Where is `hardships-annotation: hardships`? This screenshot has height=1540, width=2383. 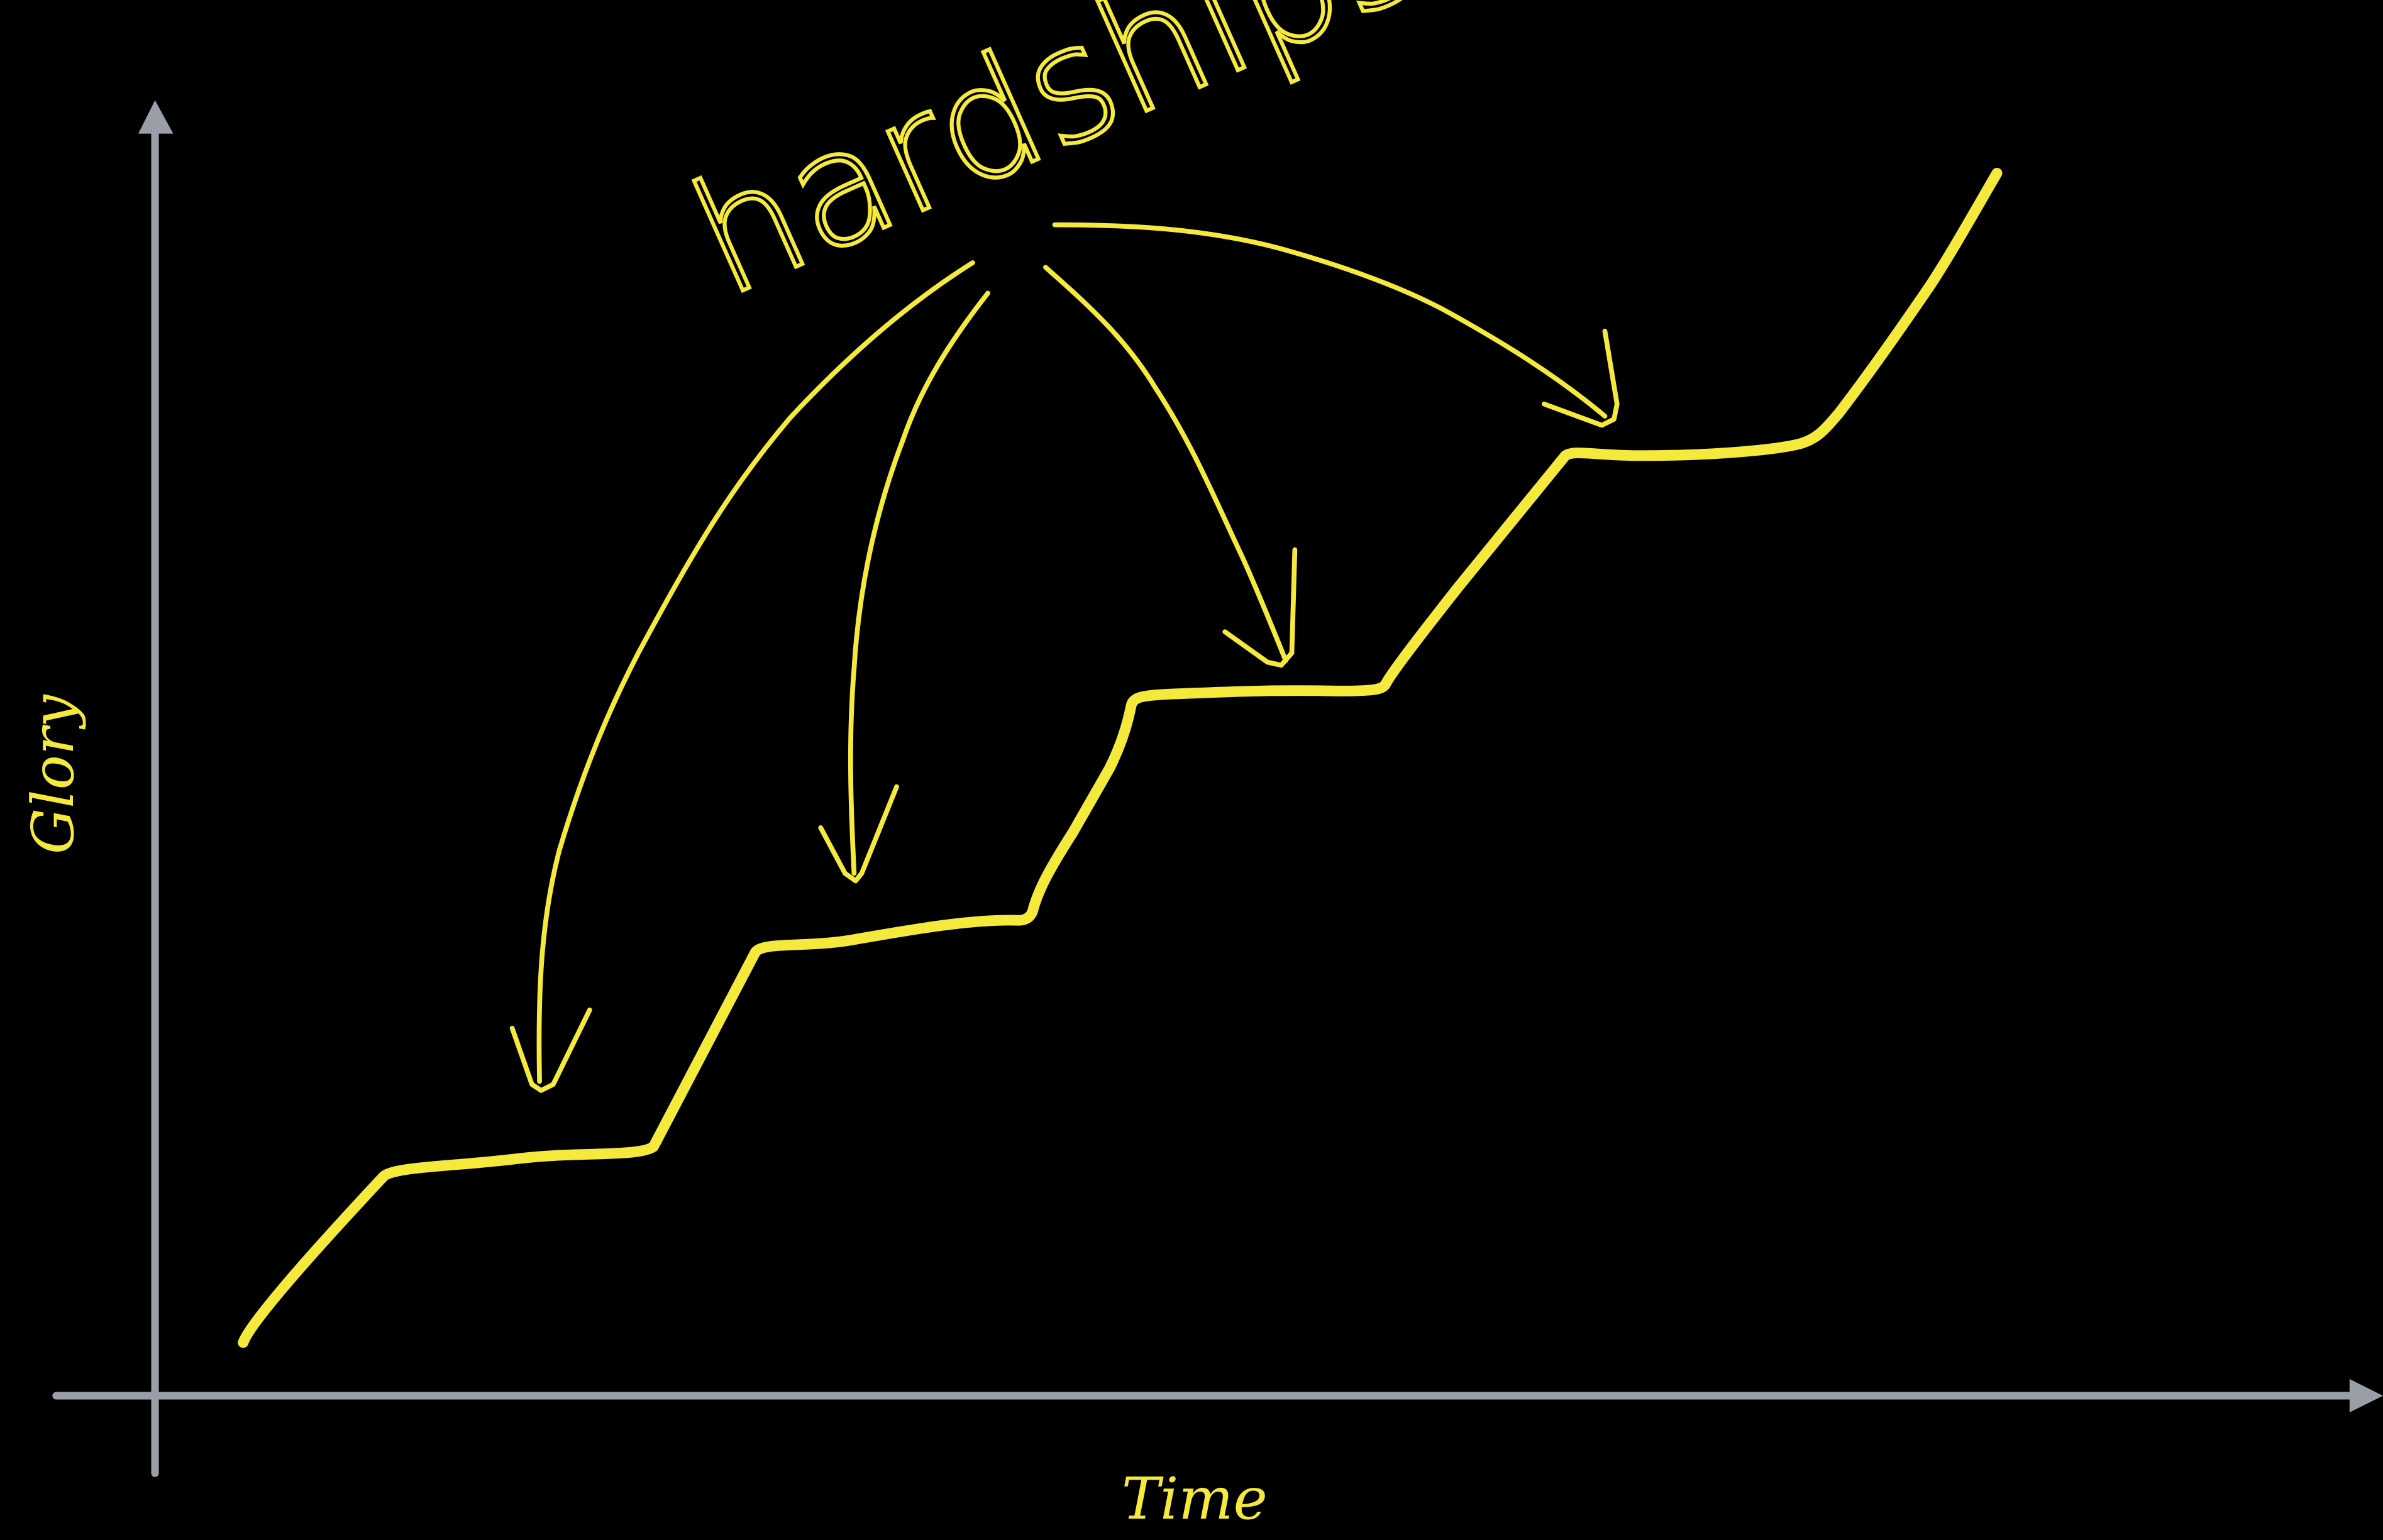 hardships-annotation: hardships is located at coordinates (1055, 166).